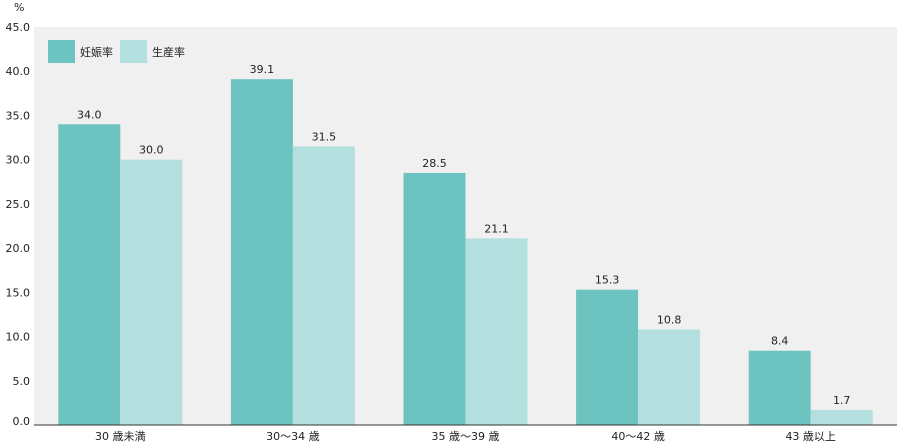  What do you see at coordinates (18, 71) in the screenshot?
I see `y-tick-label: 40.0` at bounding box center [18, 71].